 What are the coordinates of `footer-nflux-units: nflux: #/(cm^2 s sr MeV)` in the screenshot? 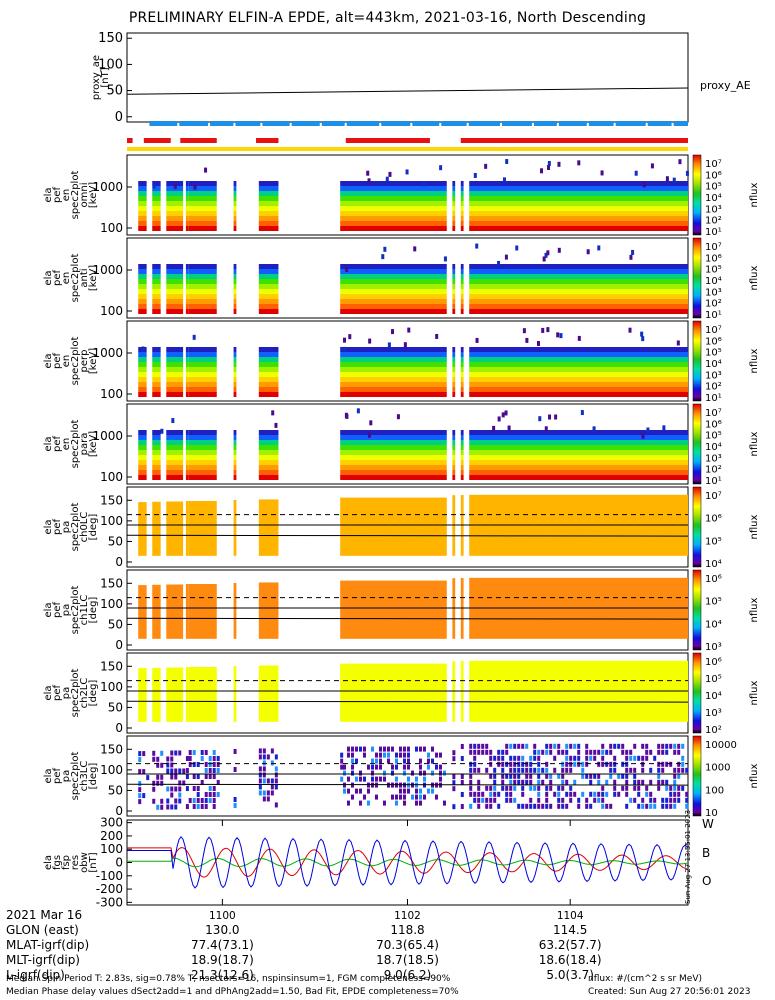 It's located at (645, 979).